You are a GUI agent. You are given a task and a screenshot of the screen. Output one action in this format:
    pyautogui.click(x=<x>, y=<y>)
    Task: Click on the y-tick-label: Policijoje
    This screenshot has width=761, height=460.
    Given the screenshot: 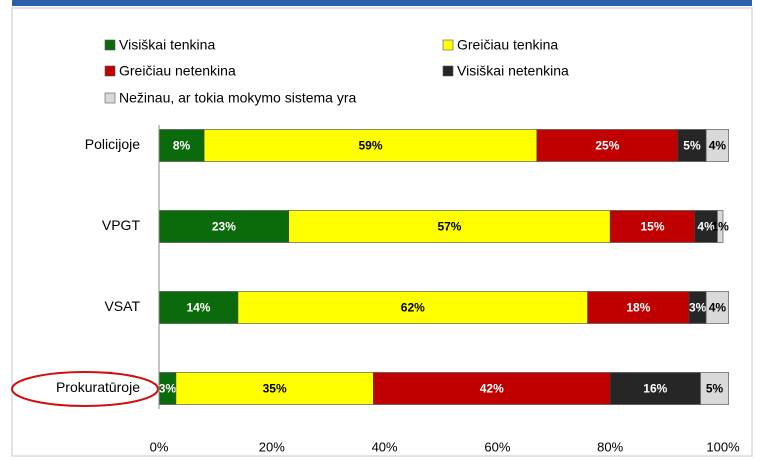 What is the action you would take?
    pyautogui.click(x=112, y=144)
    